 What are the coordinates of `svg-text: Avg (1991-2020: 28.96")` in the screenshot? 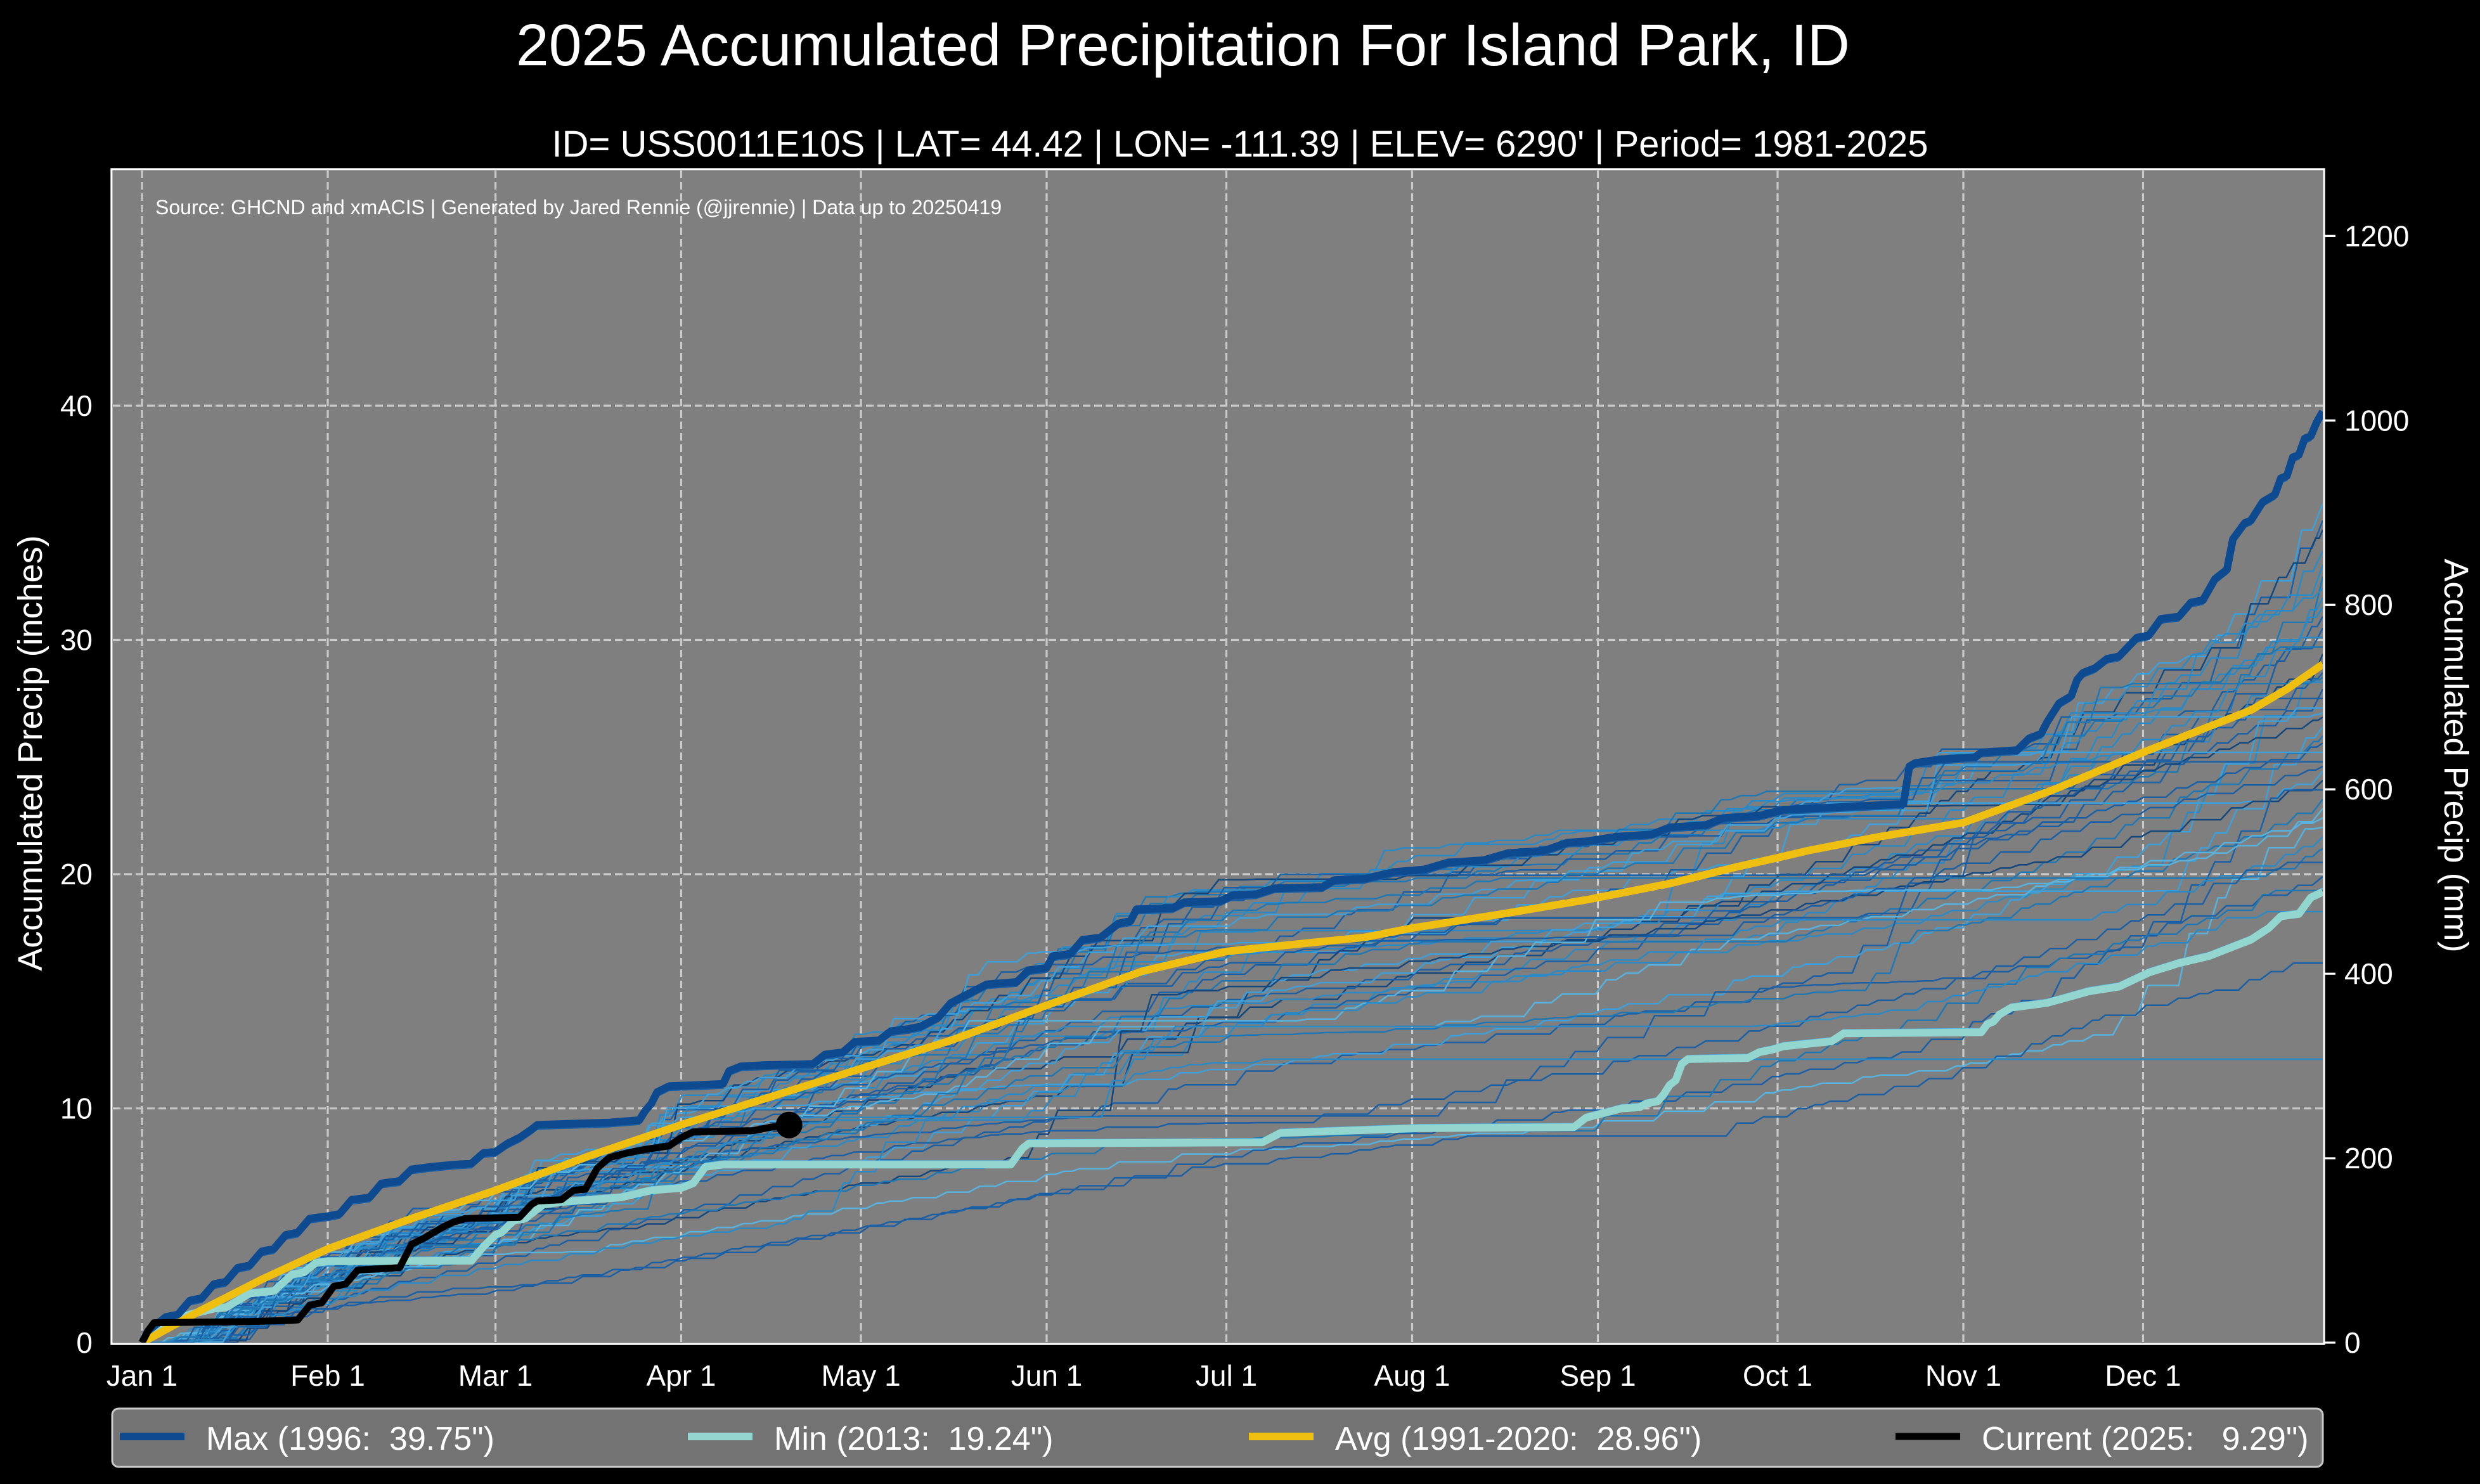 It's located at (1518, 1439).